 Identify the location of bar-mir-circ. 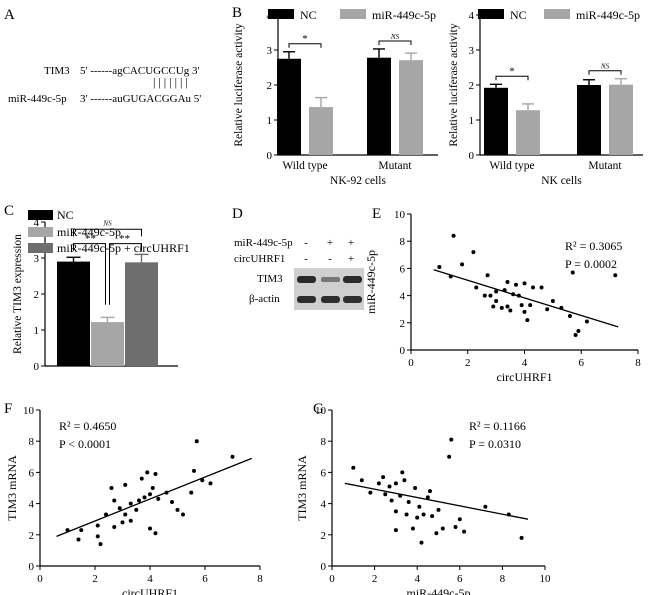
(141, 314).